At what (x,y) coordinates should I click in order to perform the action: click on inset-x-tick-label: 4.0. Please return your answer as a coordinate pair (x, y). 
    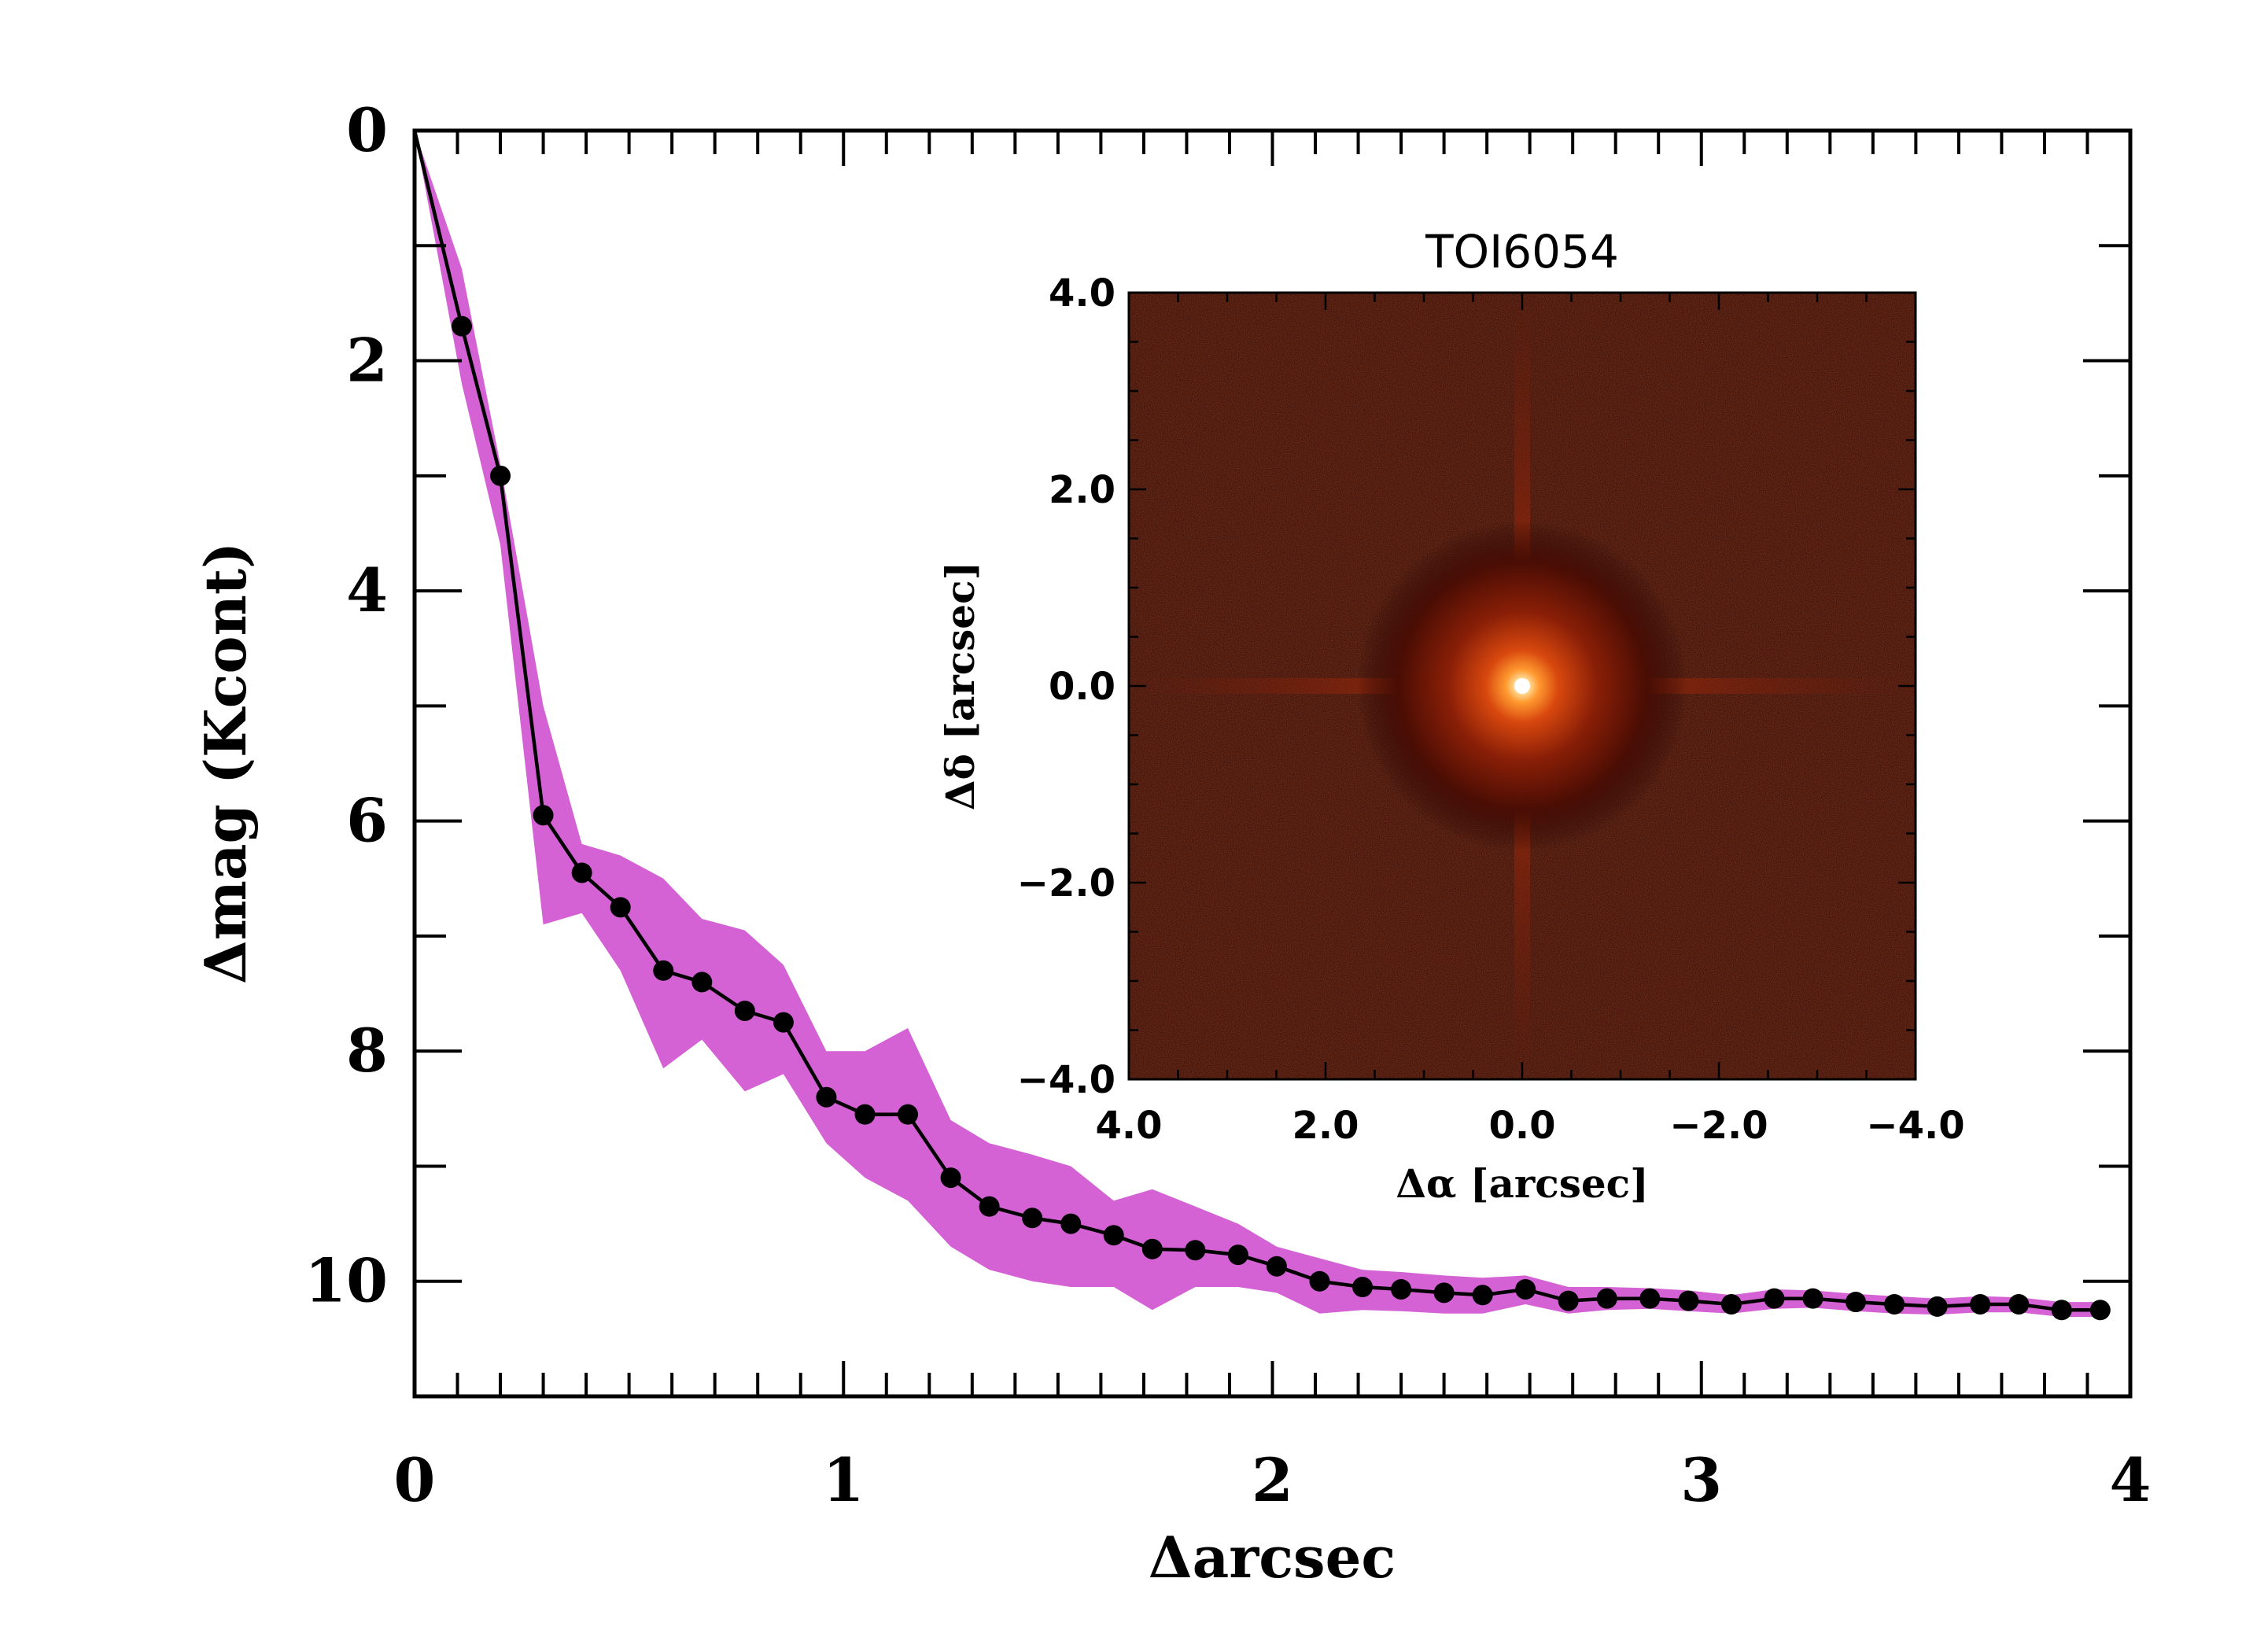
    Looking at the image, I should click on (1128, 1126).